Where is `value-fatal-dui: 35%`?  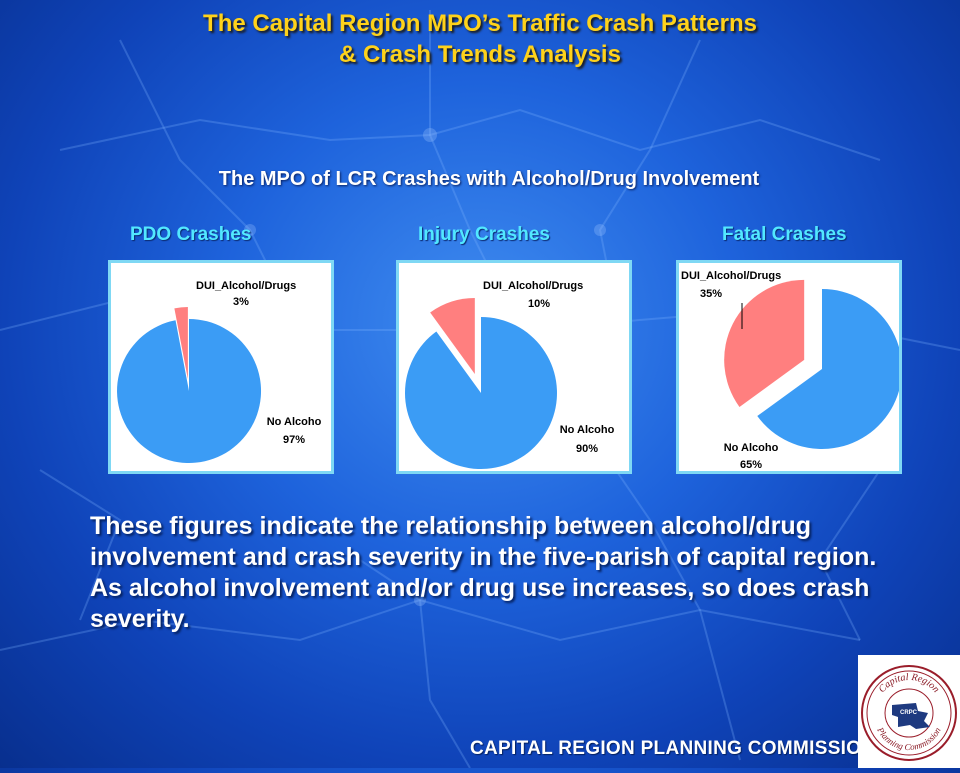
value-fatal-dui: 35% is located at coordinates (711, 294).